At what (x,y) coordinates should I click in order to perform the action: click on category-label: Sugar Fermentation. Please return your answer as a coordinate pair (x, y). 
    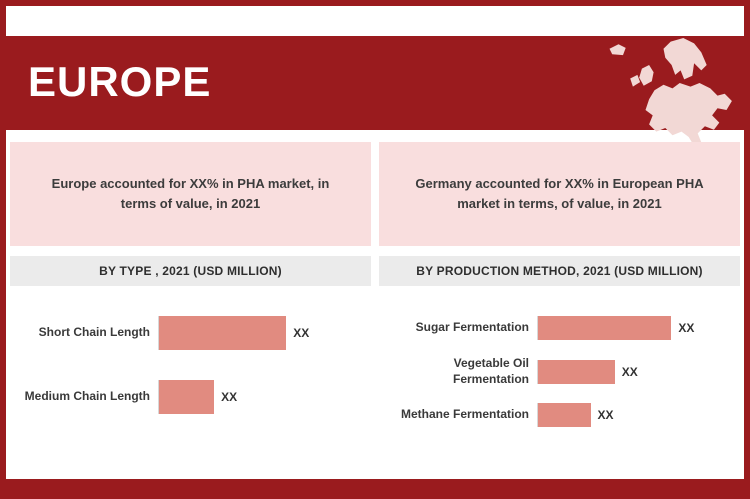
    Looking at the image, I should click on (472, 327).